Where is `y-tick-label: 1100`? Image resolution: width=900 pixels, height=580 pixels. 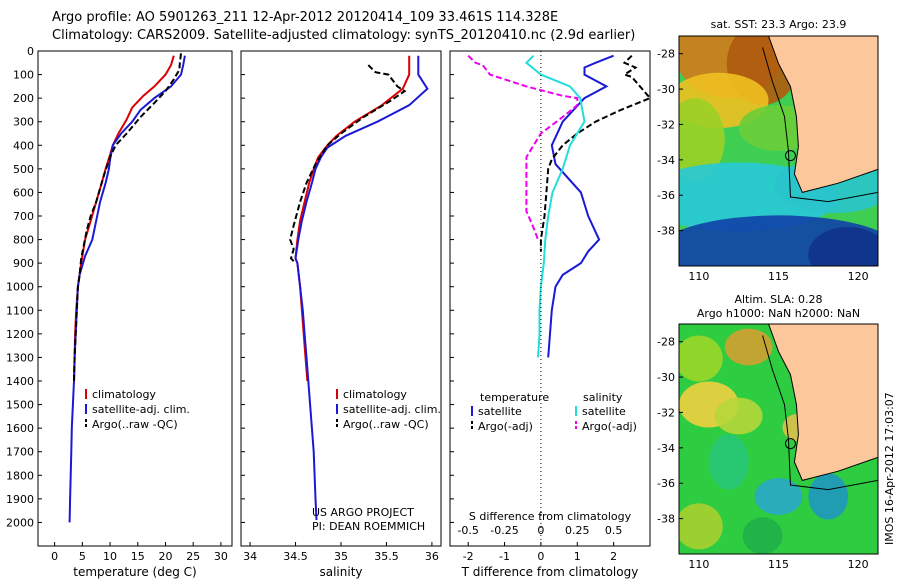 y-tick-label: 1100 is located at coordinates (20, 310).